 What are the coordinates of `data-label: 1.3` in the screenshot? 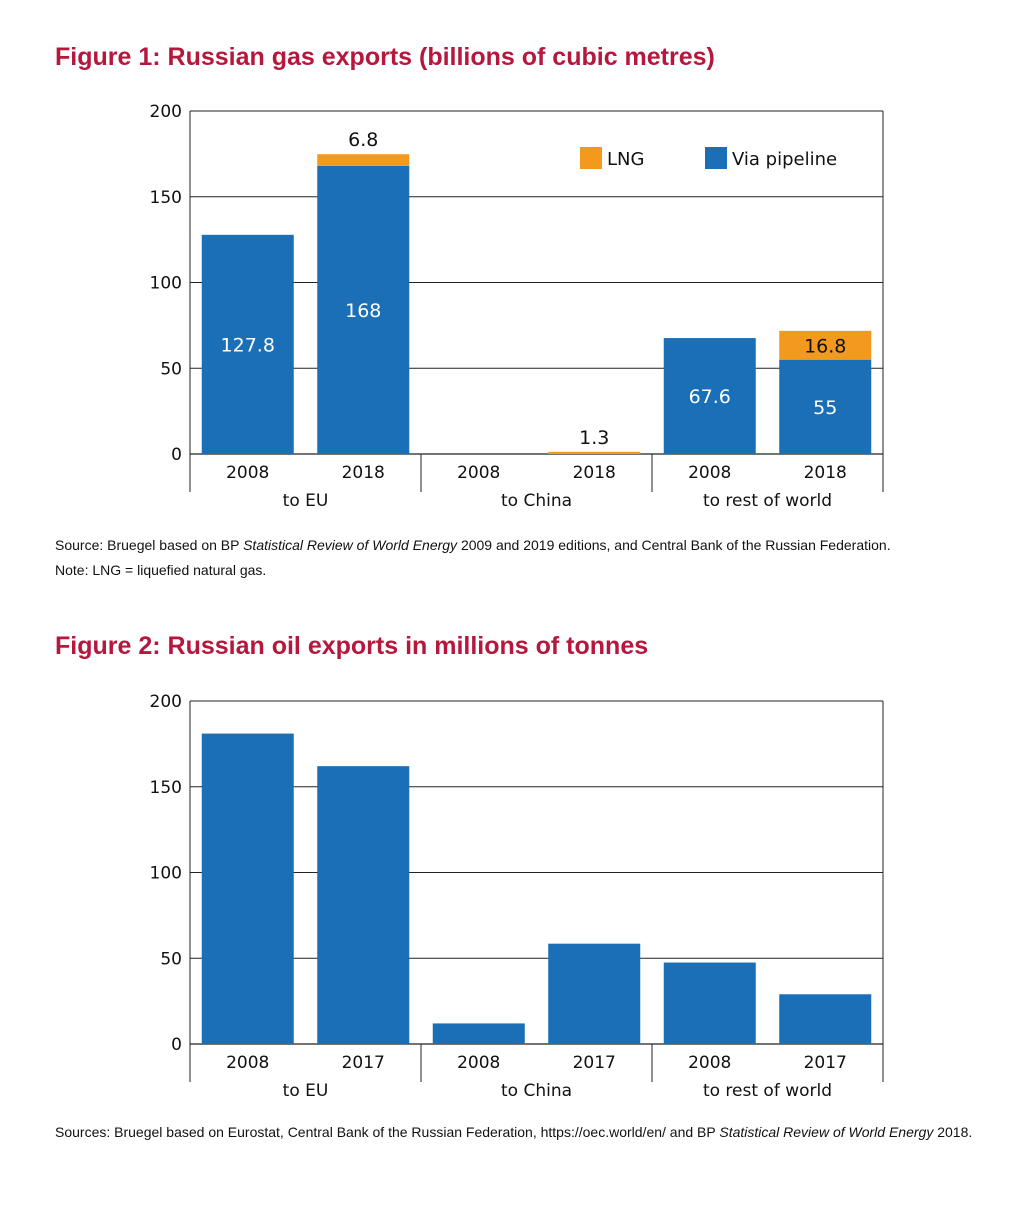 It's located at (594, 438).